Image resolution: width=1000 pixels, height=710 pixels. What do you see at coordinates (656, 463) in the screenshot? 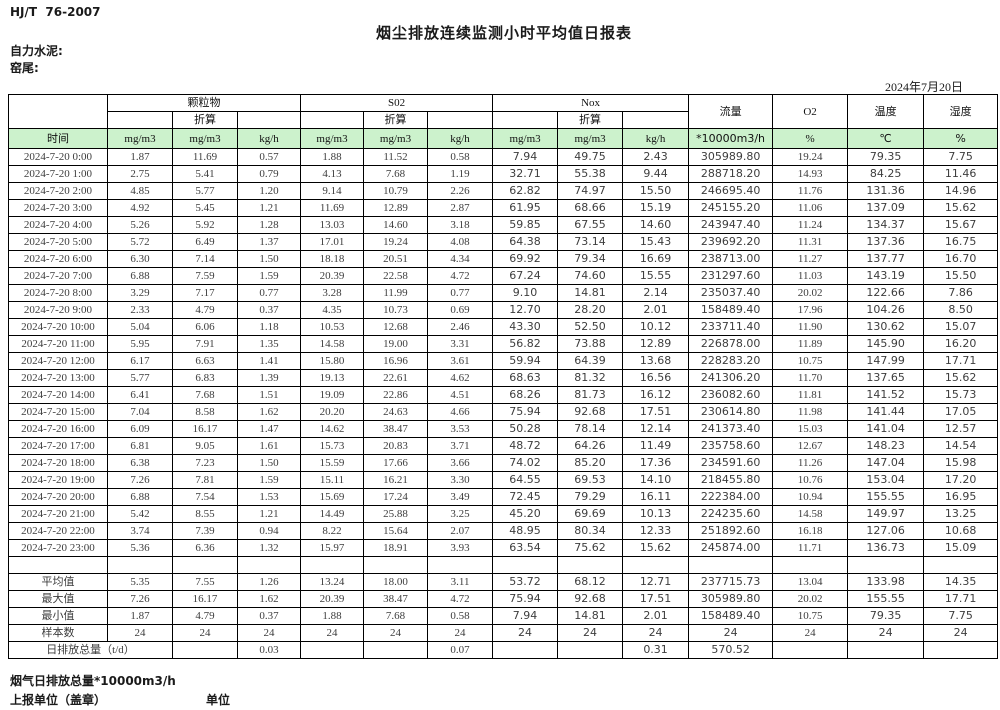
I see `value-cell: 17.36` at bounding box center [656, 463].